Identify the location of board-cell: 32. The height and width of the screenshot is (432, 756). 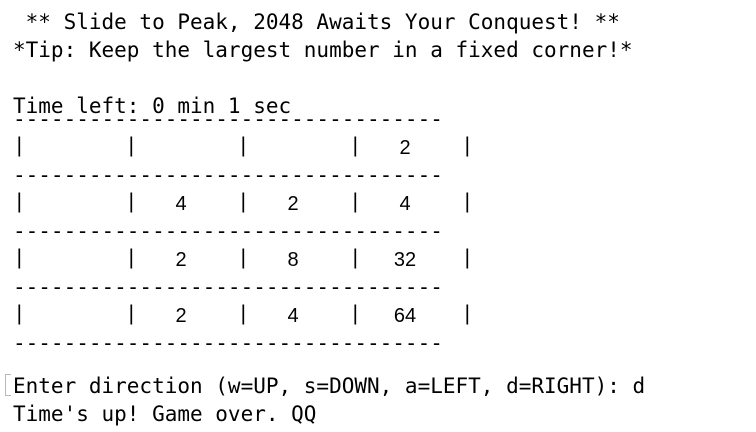
(405, 260).